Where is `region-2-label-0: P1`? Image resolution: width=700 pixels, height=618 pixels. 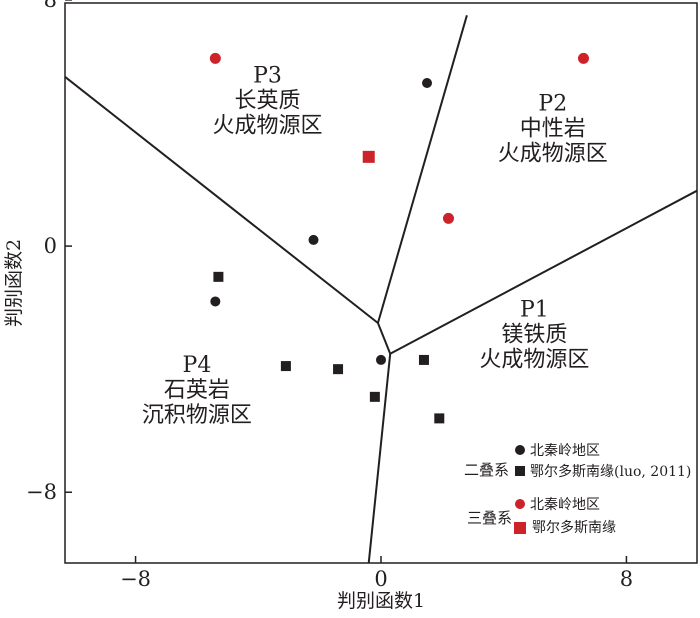 region-2-label-0: P1 is located at coordinates (534, 309).